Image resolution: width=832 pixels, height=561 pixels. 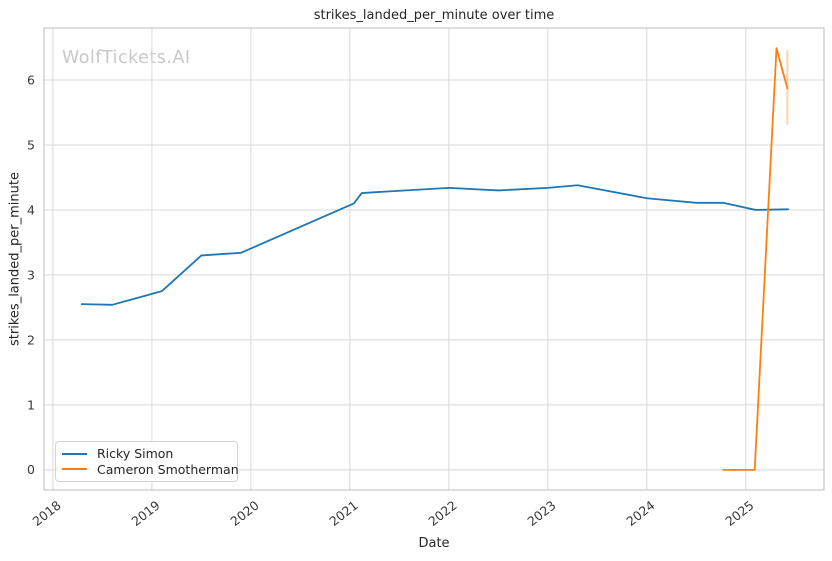 I want to click on y-tick-label: 3, so click(x=31, y=274).